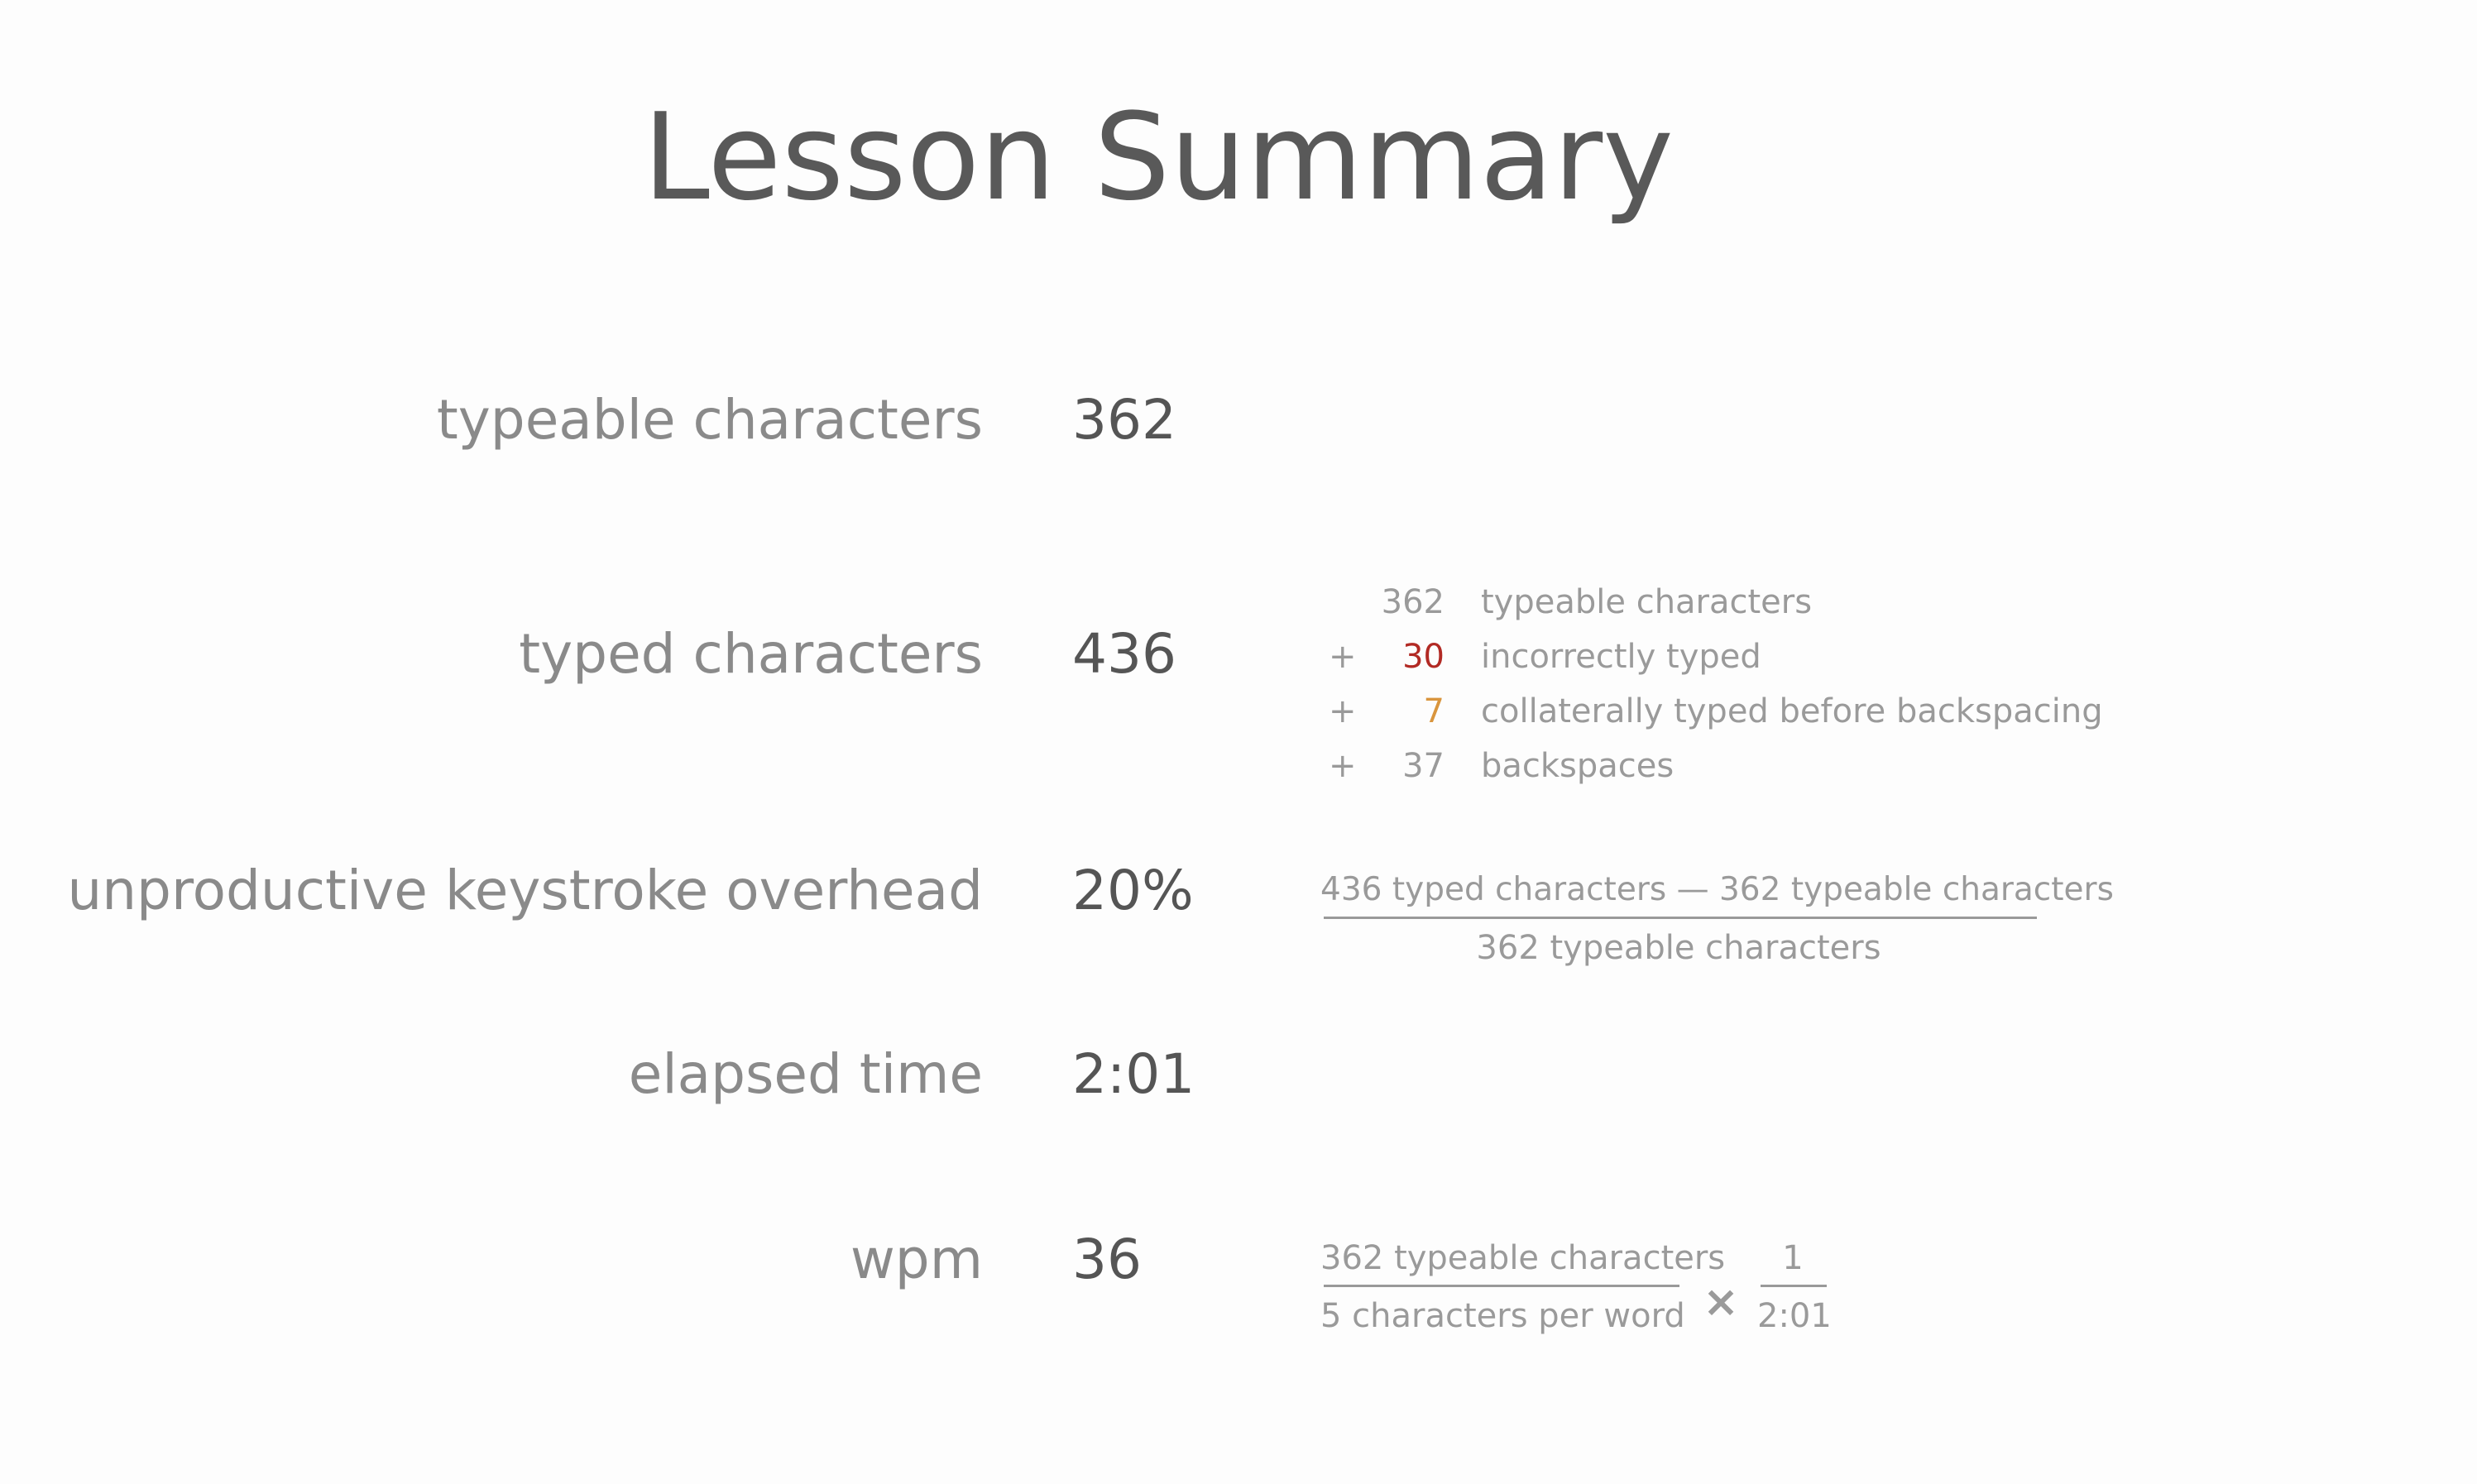 Image resolution: width=2477 pixels, height=1484 pixels. What do you see at coordinates (1678, 948) in the screenshot?
I see `formula-denominator: 362 typeable characters` at bounding box center [1678, 948].